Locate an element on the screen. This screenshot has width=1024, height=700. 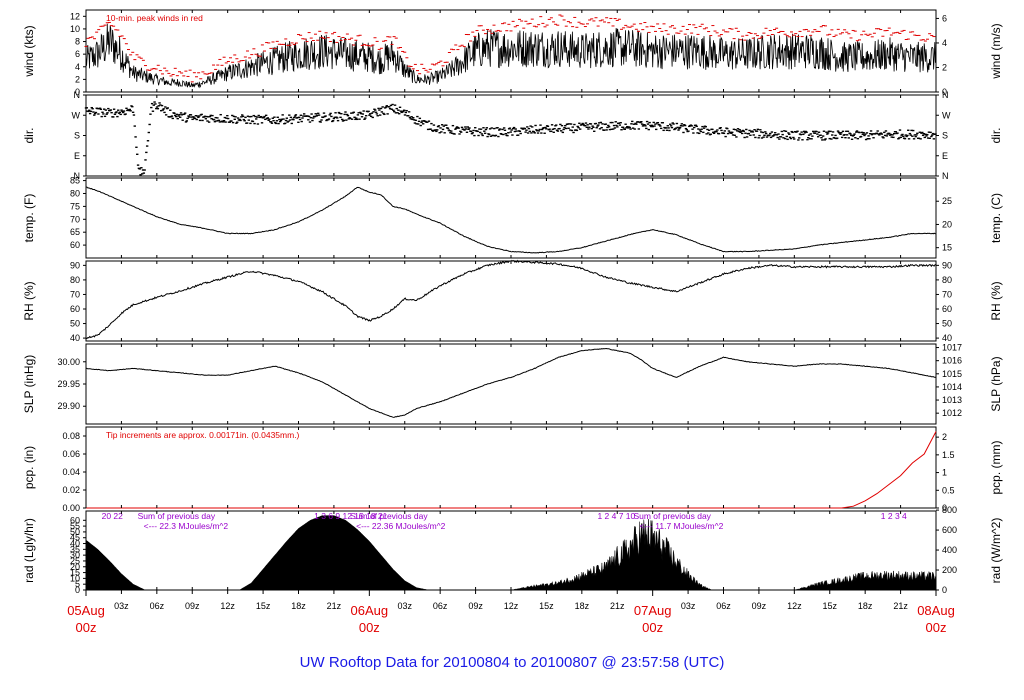
rad-tick-label-left: 60 is located at coordinates (75, 520).